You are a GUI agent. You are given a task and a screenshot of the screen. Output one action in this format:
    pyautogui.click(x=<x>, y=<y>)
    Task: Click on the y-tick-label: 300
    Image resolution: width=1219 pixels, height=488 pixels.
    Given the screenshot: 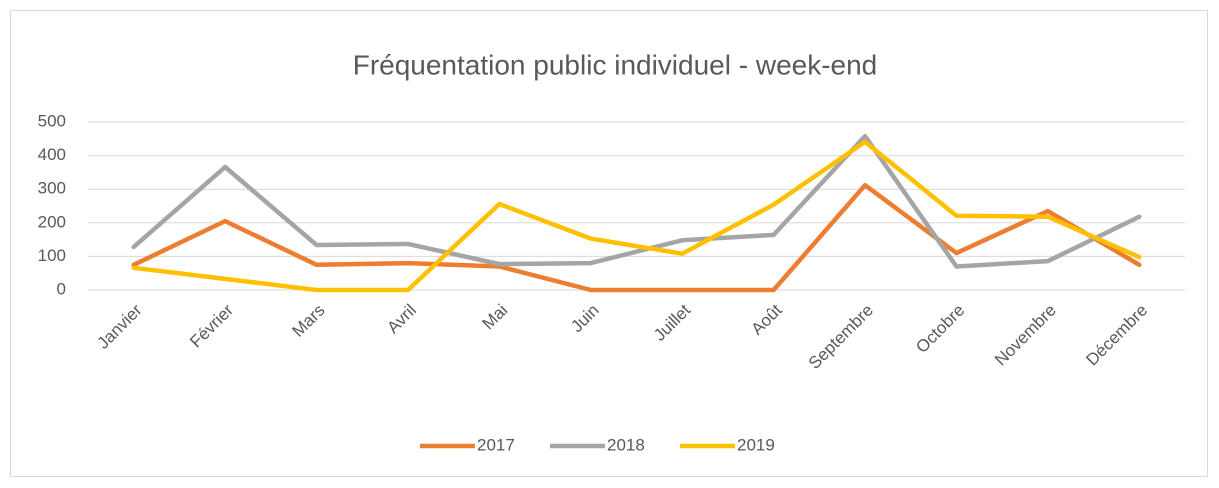 What is the action you would take?
    pyautogui.click(x=52, y=188)
    